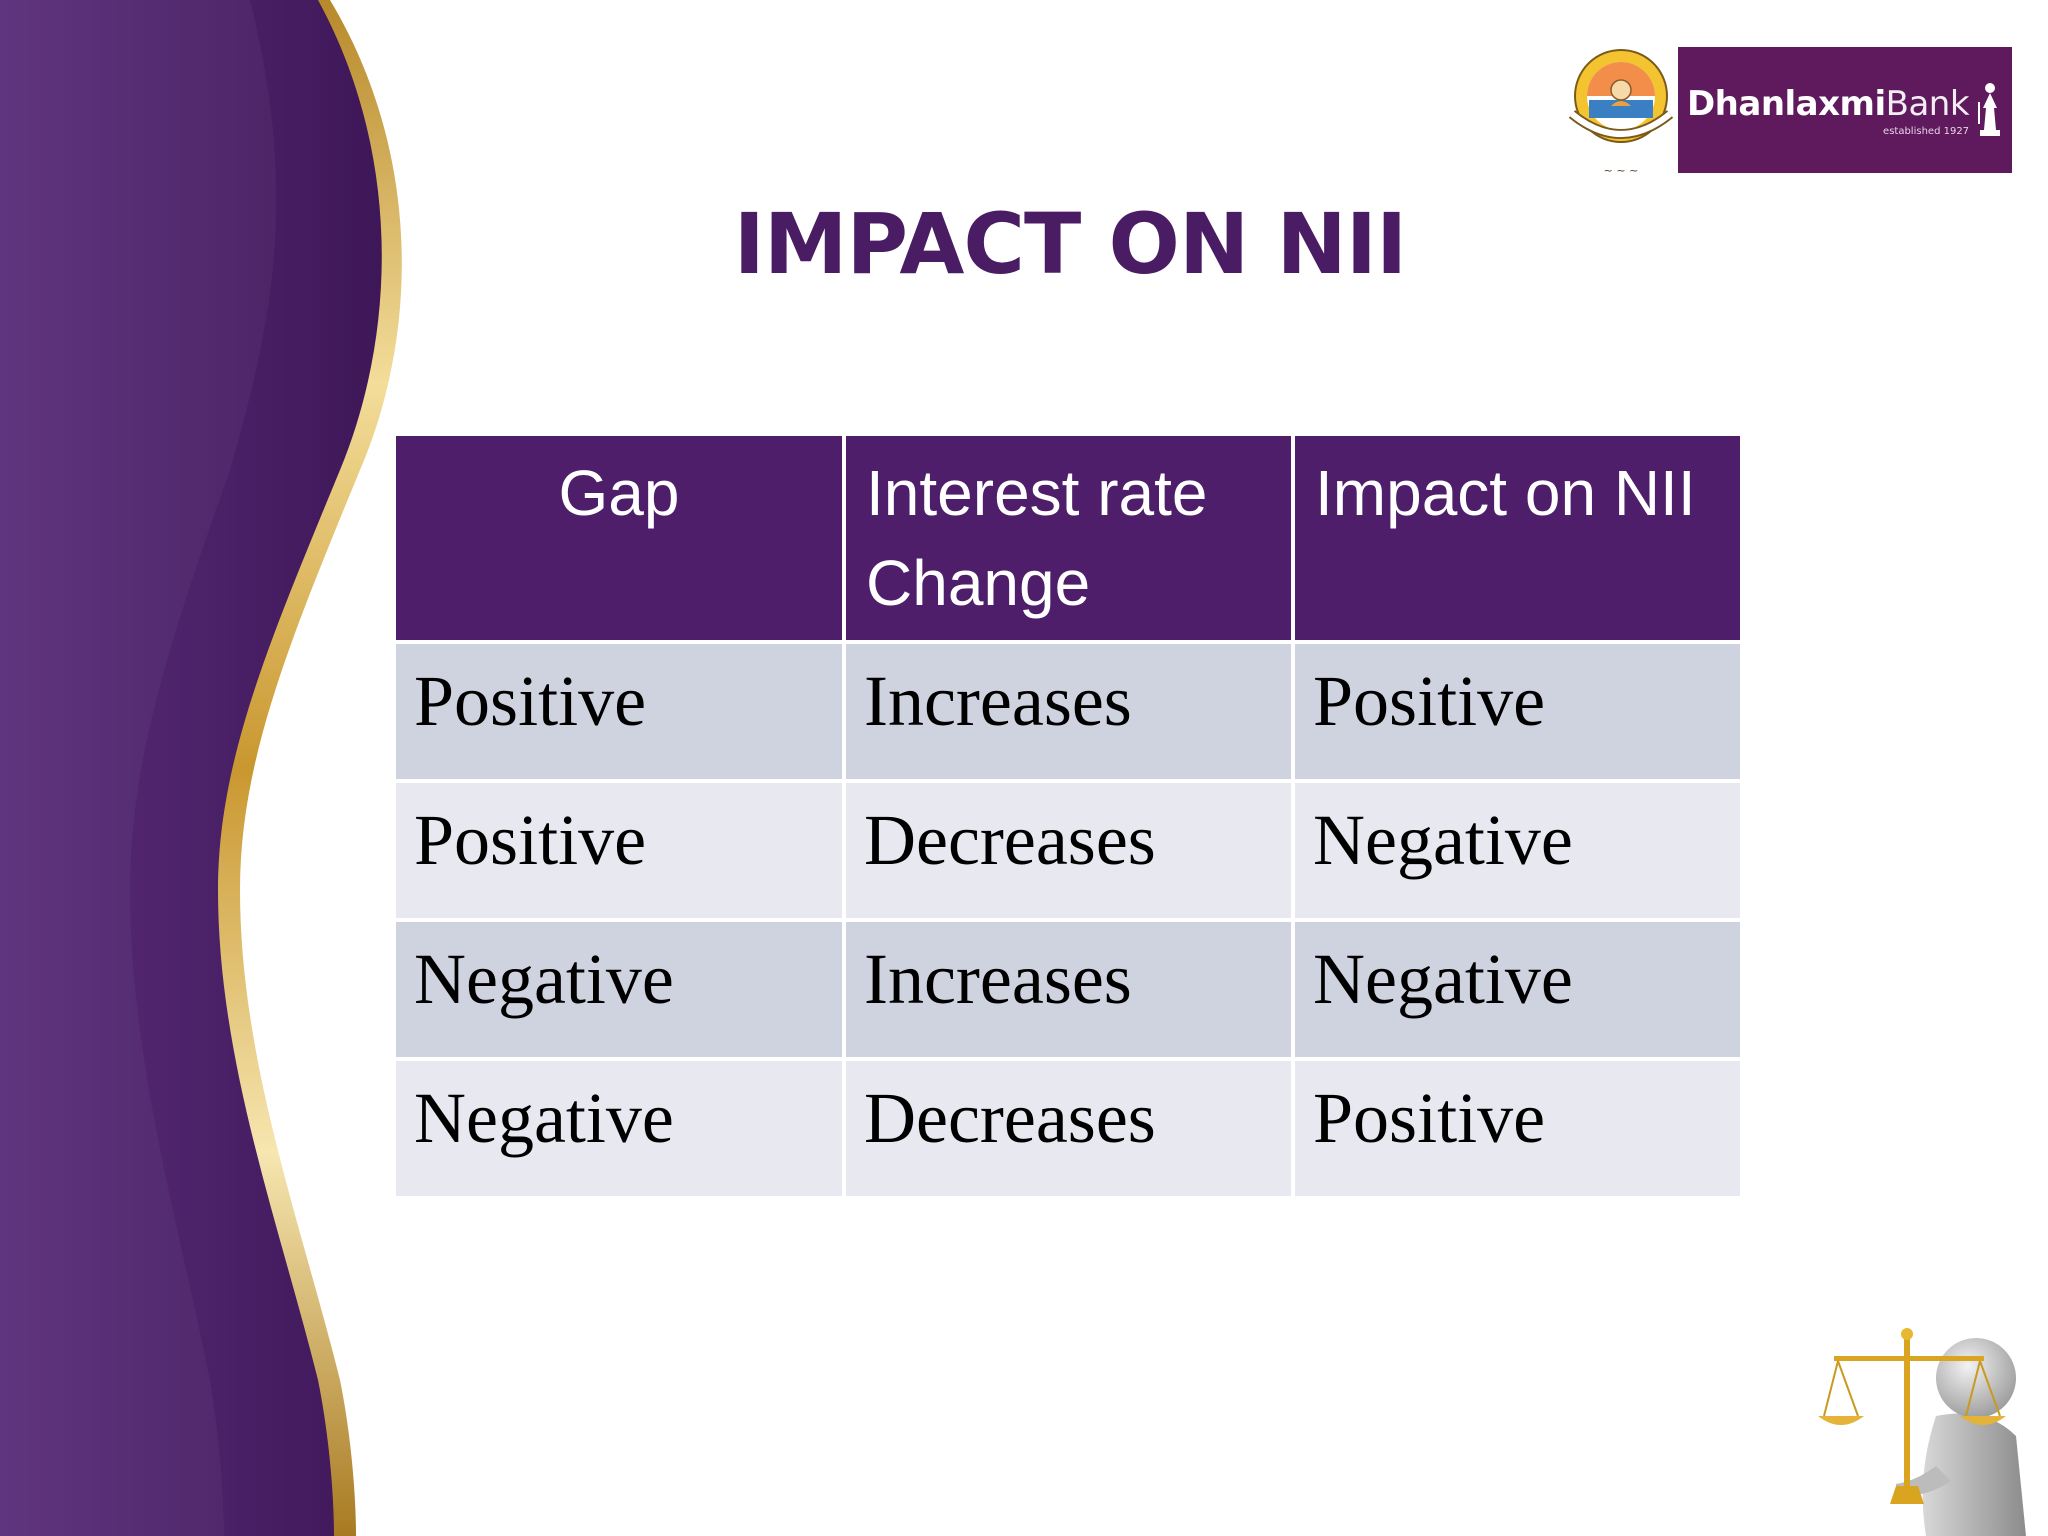 The width and height of the screenshot is (2048, 1536). What do you see at coordinates (1922, 1432) in the screenshot?
I see `person-holding-scales-icon` at bounding box center [1922, 1432].